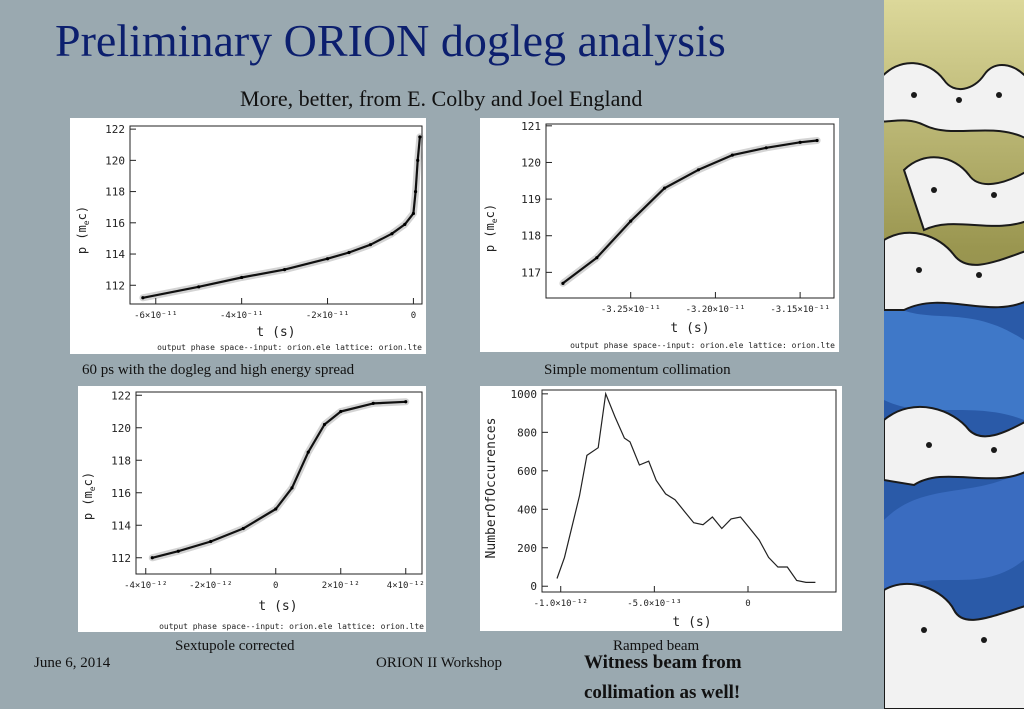 Image resolution: width=1024 pixels, height=709 pixels. What do you see at coordinates (439, 663) in the screenshot?
I see `footer-center: ORION II Workshop` at bounding box center [439, 663].